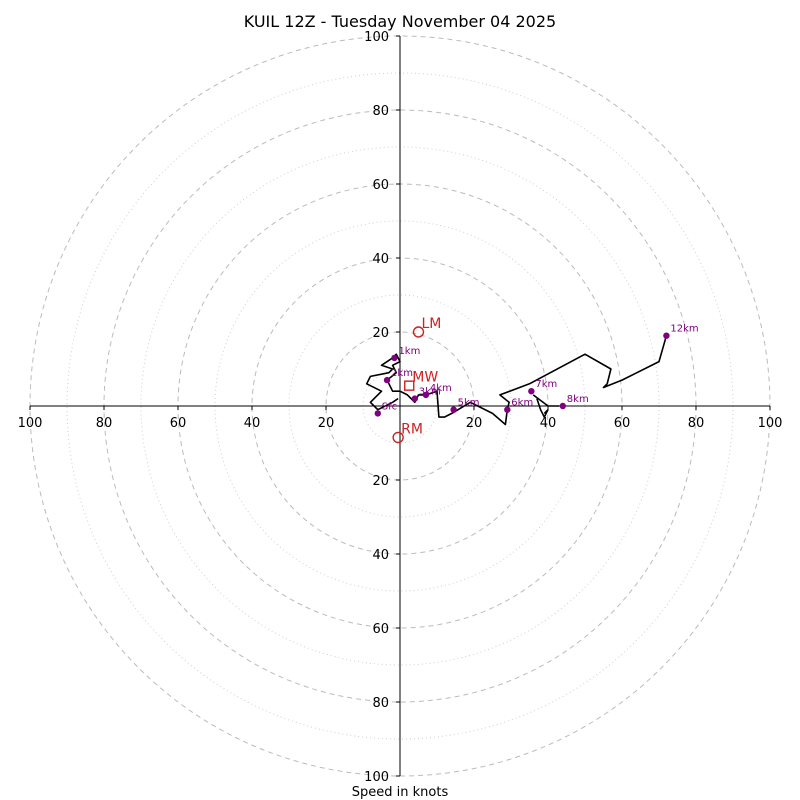  Describe the element at coordinates (425, 378) in the screenshot. I see `storm-motion-label-mw: MW` at that location.